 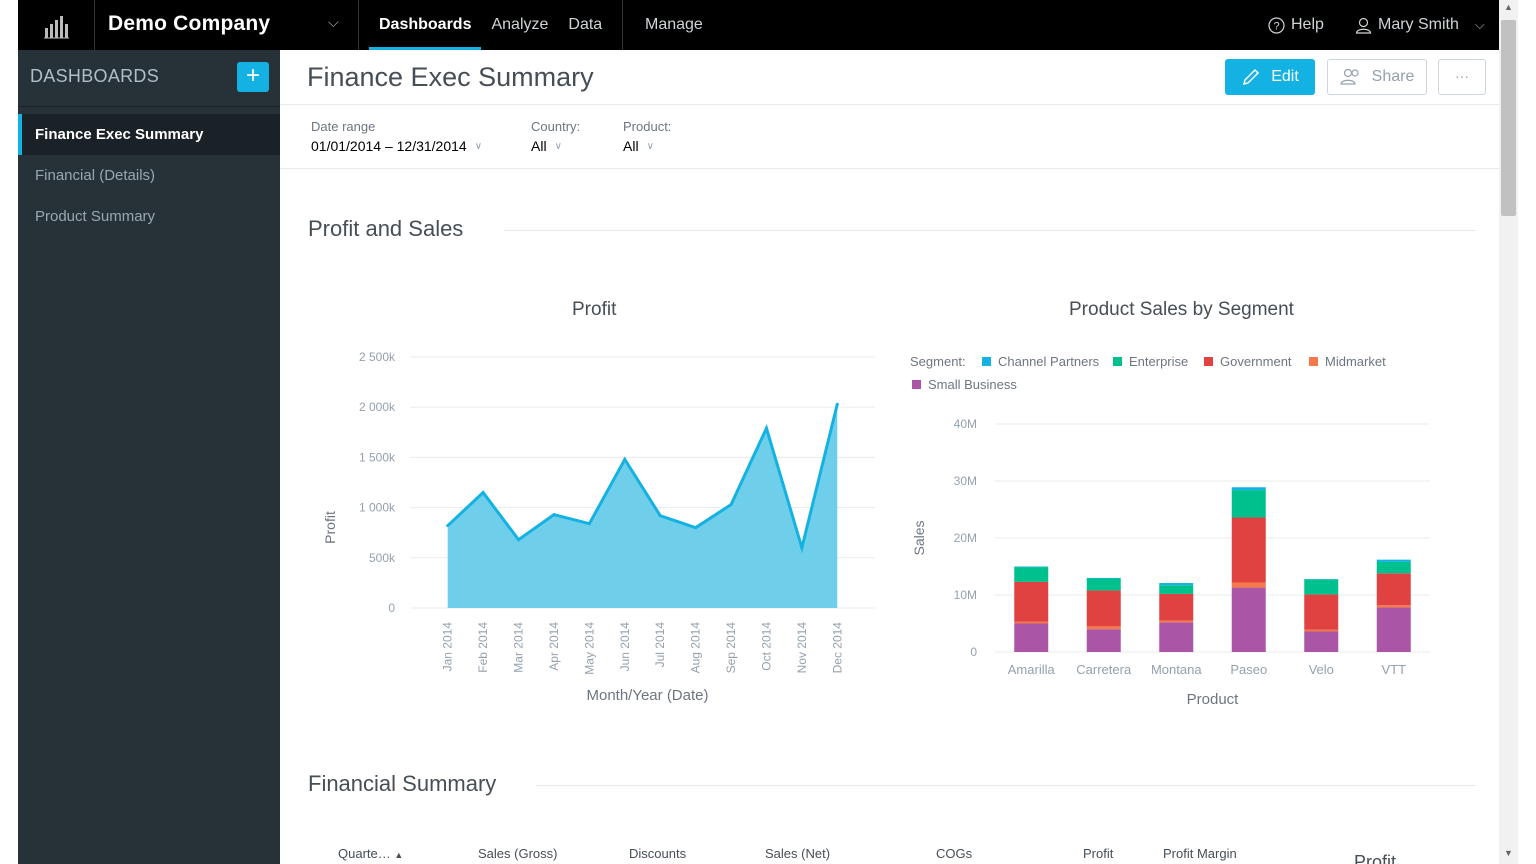 I want to click on edit-button: Edit, so click(x=1270, y=77).